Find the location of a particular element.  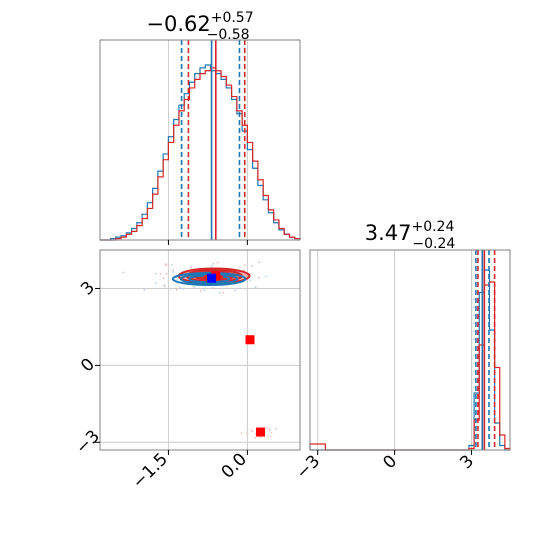

y-tick-label: −3 is located at coordinates (88, 442).